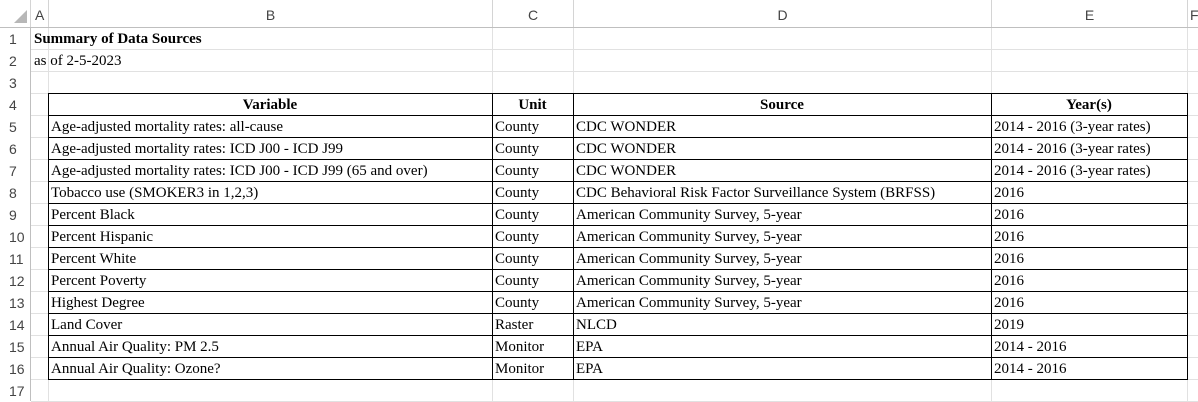 The height and width of the screenshot is (402, 1198). What do you see at coordinates (39, 13) in the screenshot?
I see `column-header-a: A` at bounding box center [39, 13].